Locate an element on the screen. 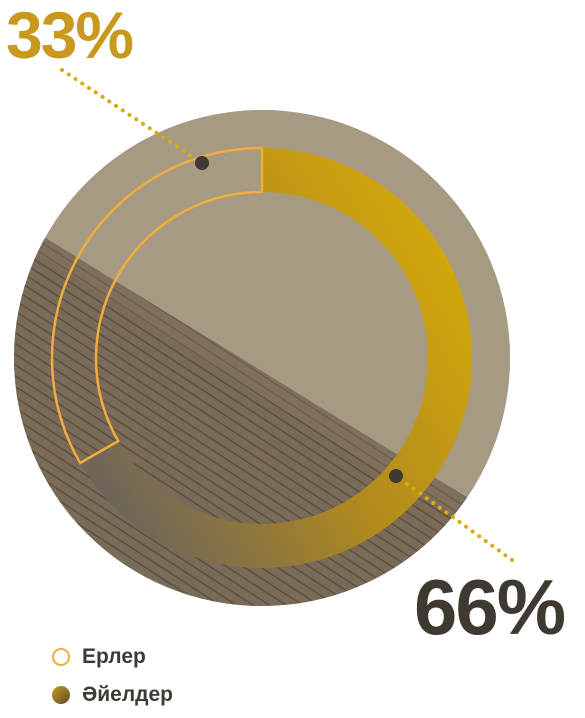  legend-label-men: Ерлер is located at coordinates (114, 656).